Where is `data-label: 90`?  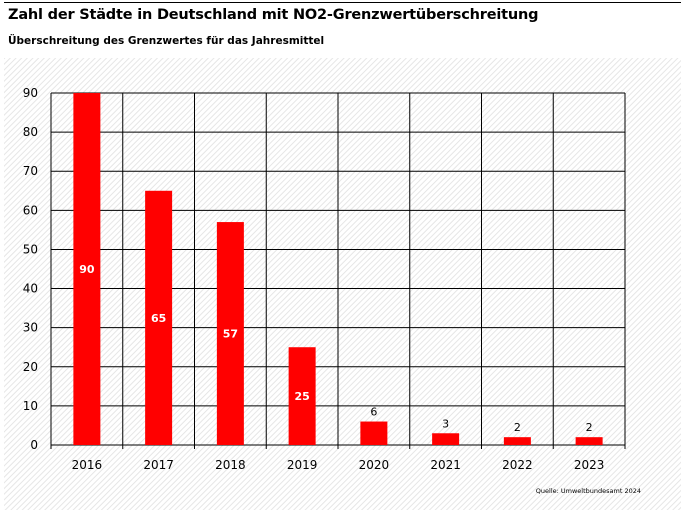
data-label: 90 is located at coordinates (87, 269).